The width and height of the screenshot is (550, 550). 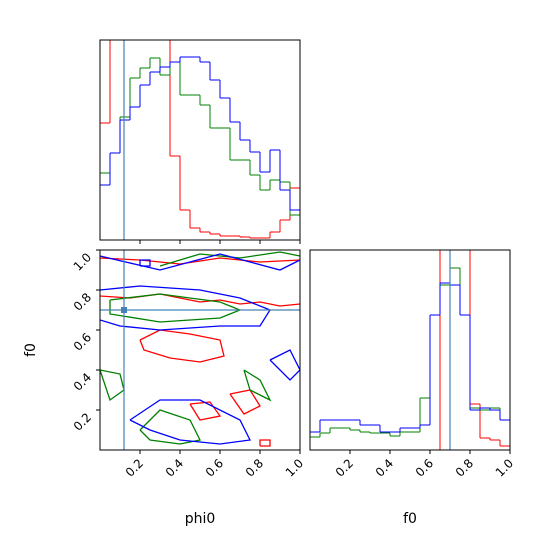 What do you see at coordinates (82, 341) in the screenshot?
I see `y-tick-label: 0.6` at bounding box center [82, 341].